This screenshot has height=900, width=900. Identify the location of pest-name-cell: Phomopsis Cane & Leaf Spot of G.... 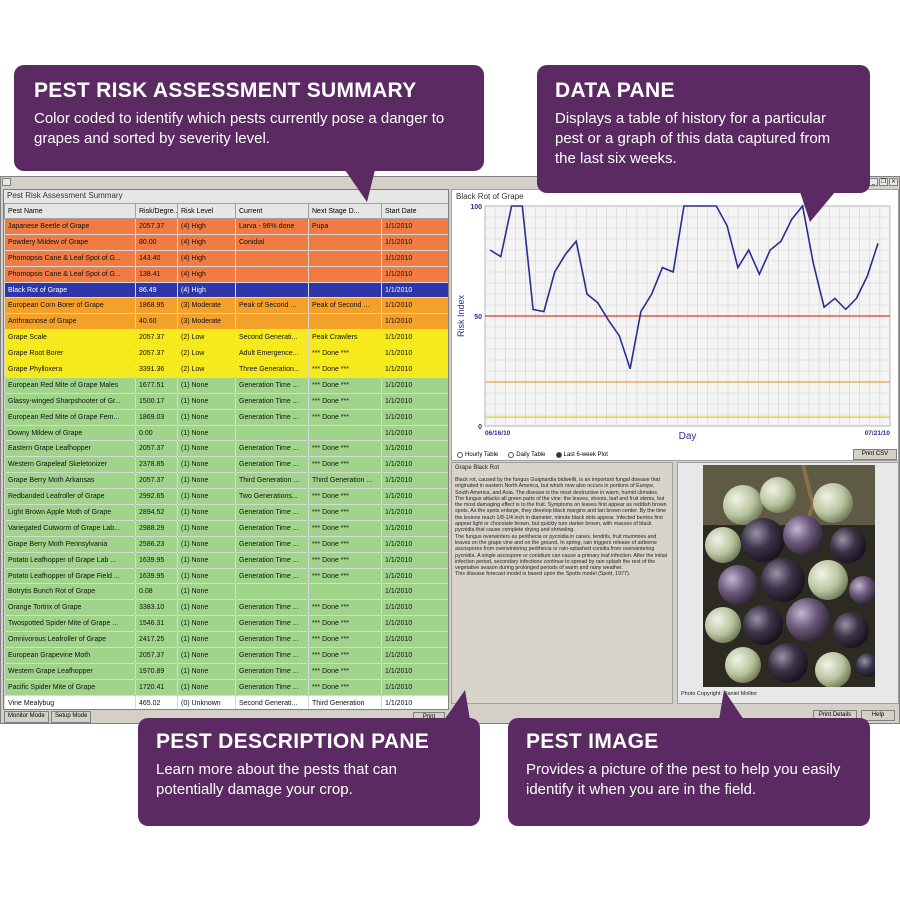
(70, 274).